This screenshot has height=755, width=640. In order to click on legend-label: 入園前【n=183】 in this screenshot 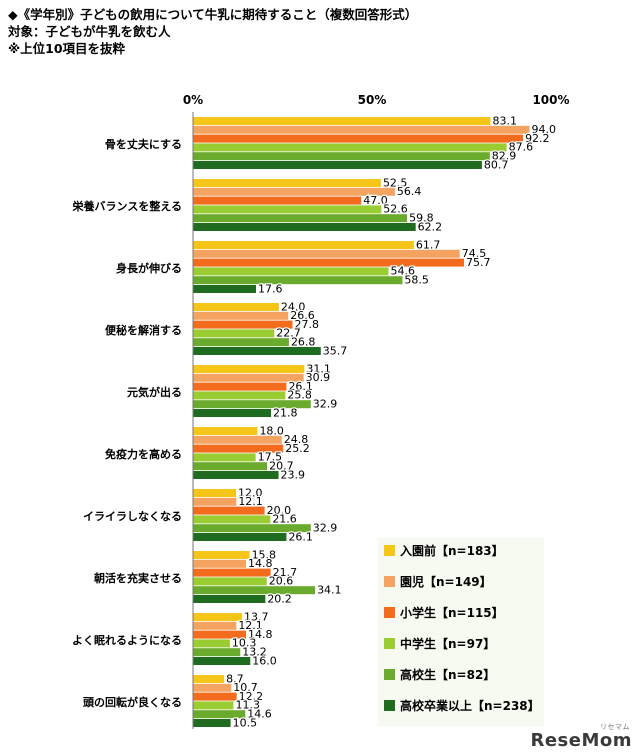, I will do `click(452, 550)`.